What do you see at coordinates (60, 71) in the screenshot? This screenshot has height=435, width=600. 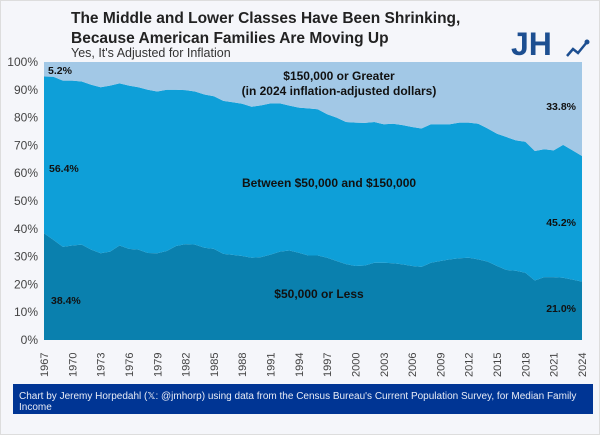 I see `start-value-label: 5.2%` at bounding box center [60, 71].